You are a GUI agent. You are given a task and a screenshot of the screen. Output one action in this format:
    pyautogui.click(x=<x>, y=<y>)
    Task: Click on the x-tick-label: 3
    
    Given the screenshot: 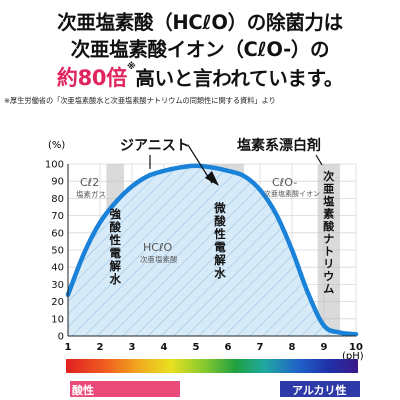 What is the action you would take?
    pyautogui.click(x=132, y=347)
    